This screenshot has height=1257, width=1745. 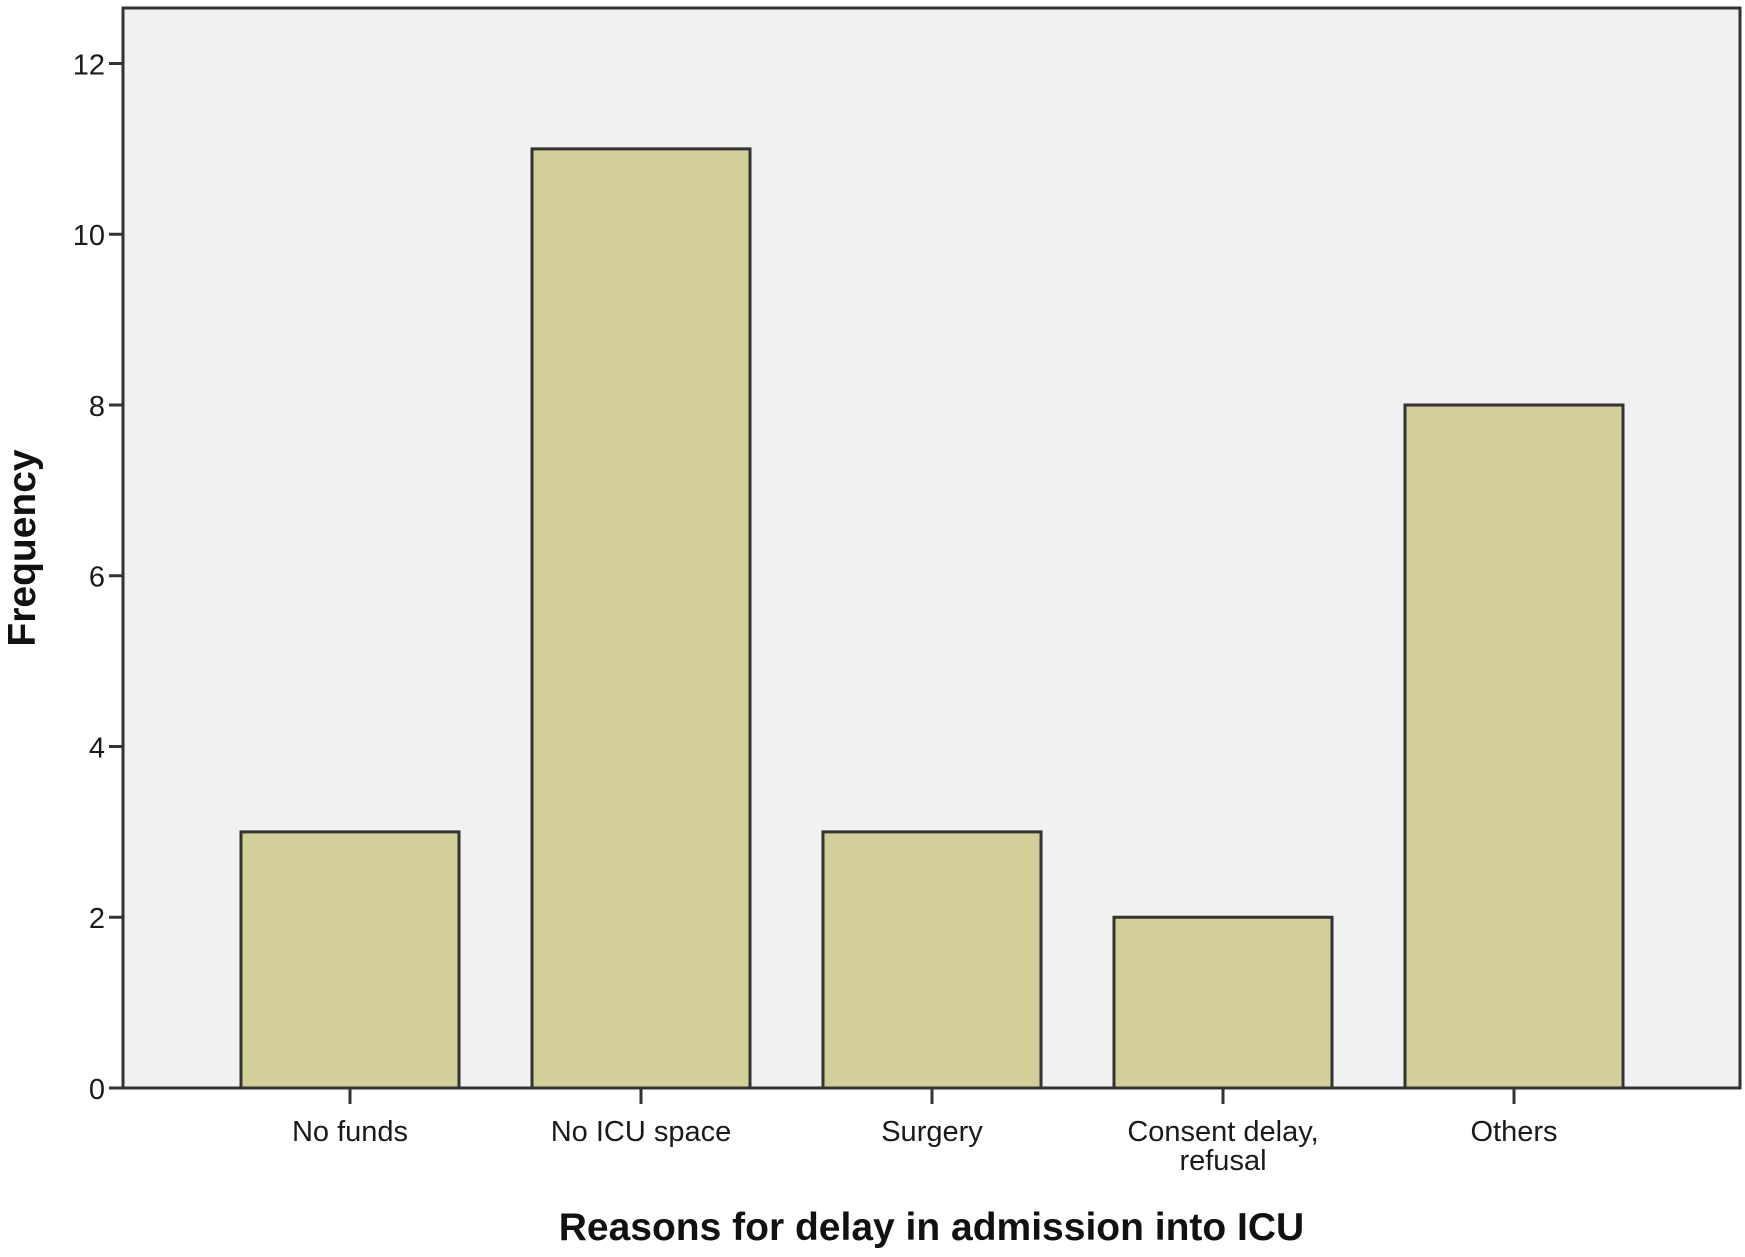 I want to click on y-tick-label: 8, so click(x=97, y=407).